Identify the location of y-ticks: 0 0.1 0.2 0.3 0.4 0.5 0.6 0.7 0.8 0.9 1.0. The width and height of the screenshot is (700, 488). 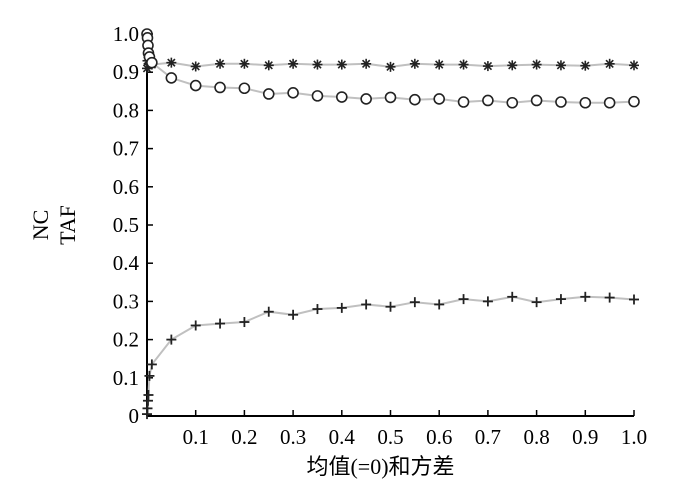
(133, 225).